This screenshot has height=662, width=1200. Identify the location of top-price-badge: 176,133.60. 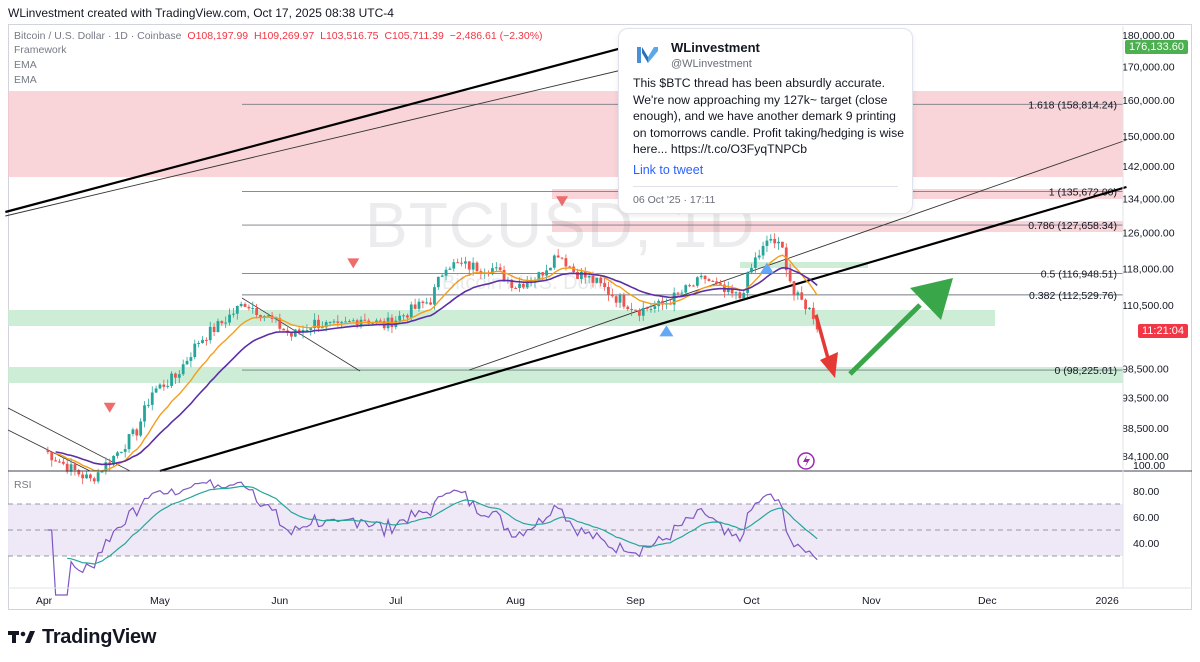
(1156, 47).